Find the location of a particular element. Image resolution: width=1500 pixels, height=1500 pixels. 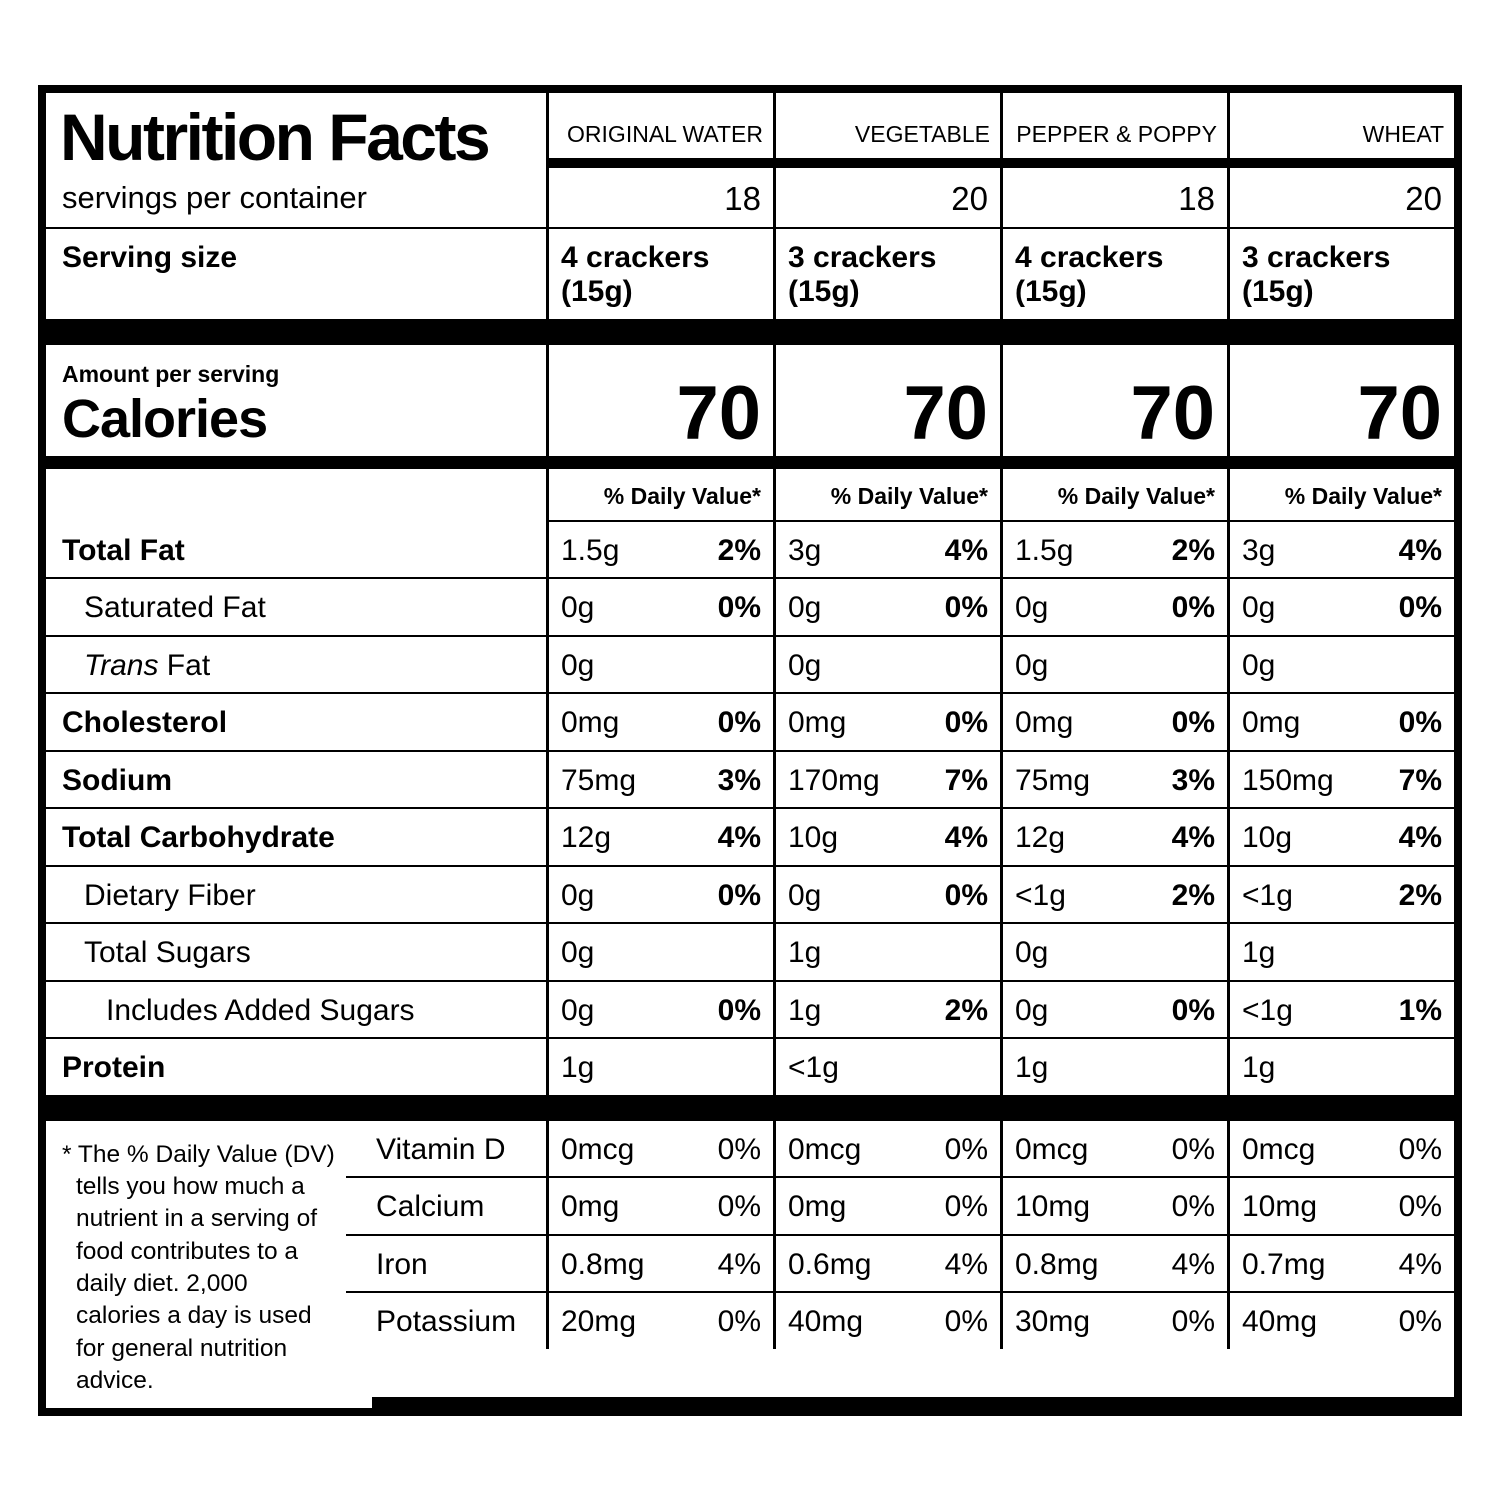

nutrient-label: Total Fat is located at coordinates (296, 551).